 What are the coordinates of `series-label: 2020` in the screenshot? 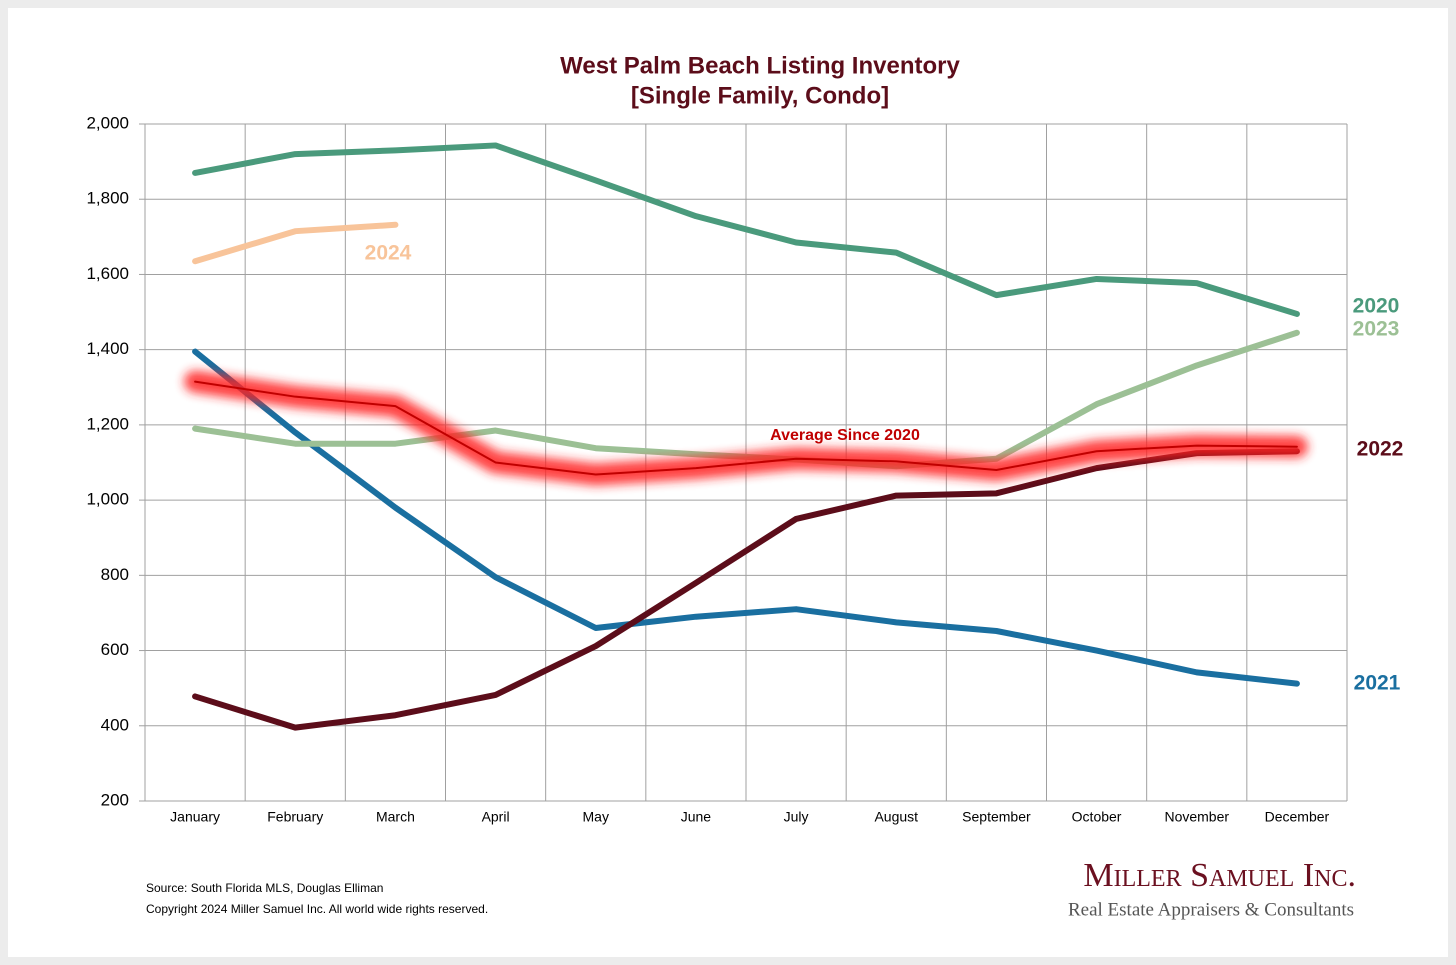 It's located at (1376, 306).